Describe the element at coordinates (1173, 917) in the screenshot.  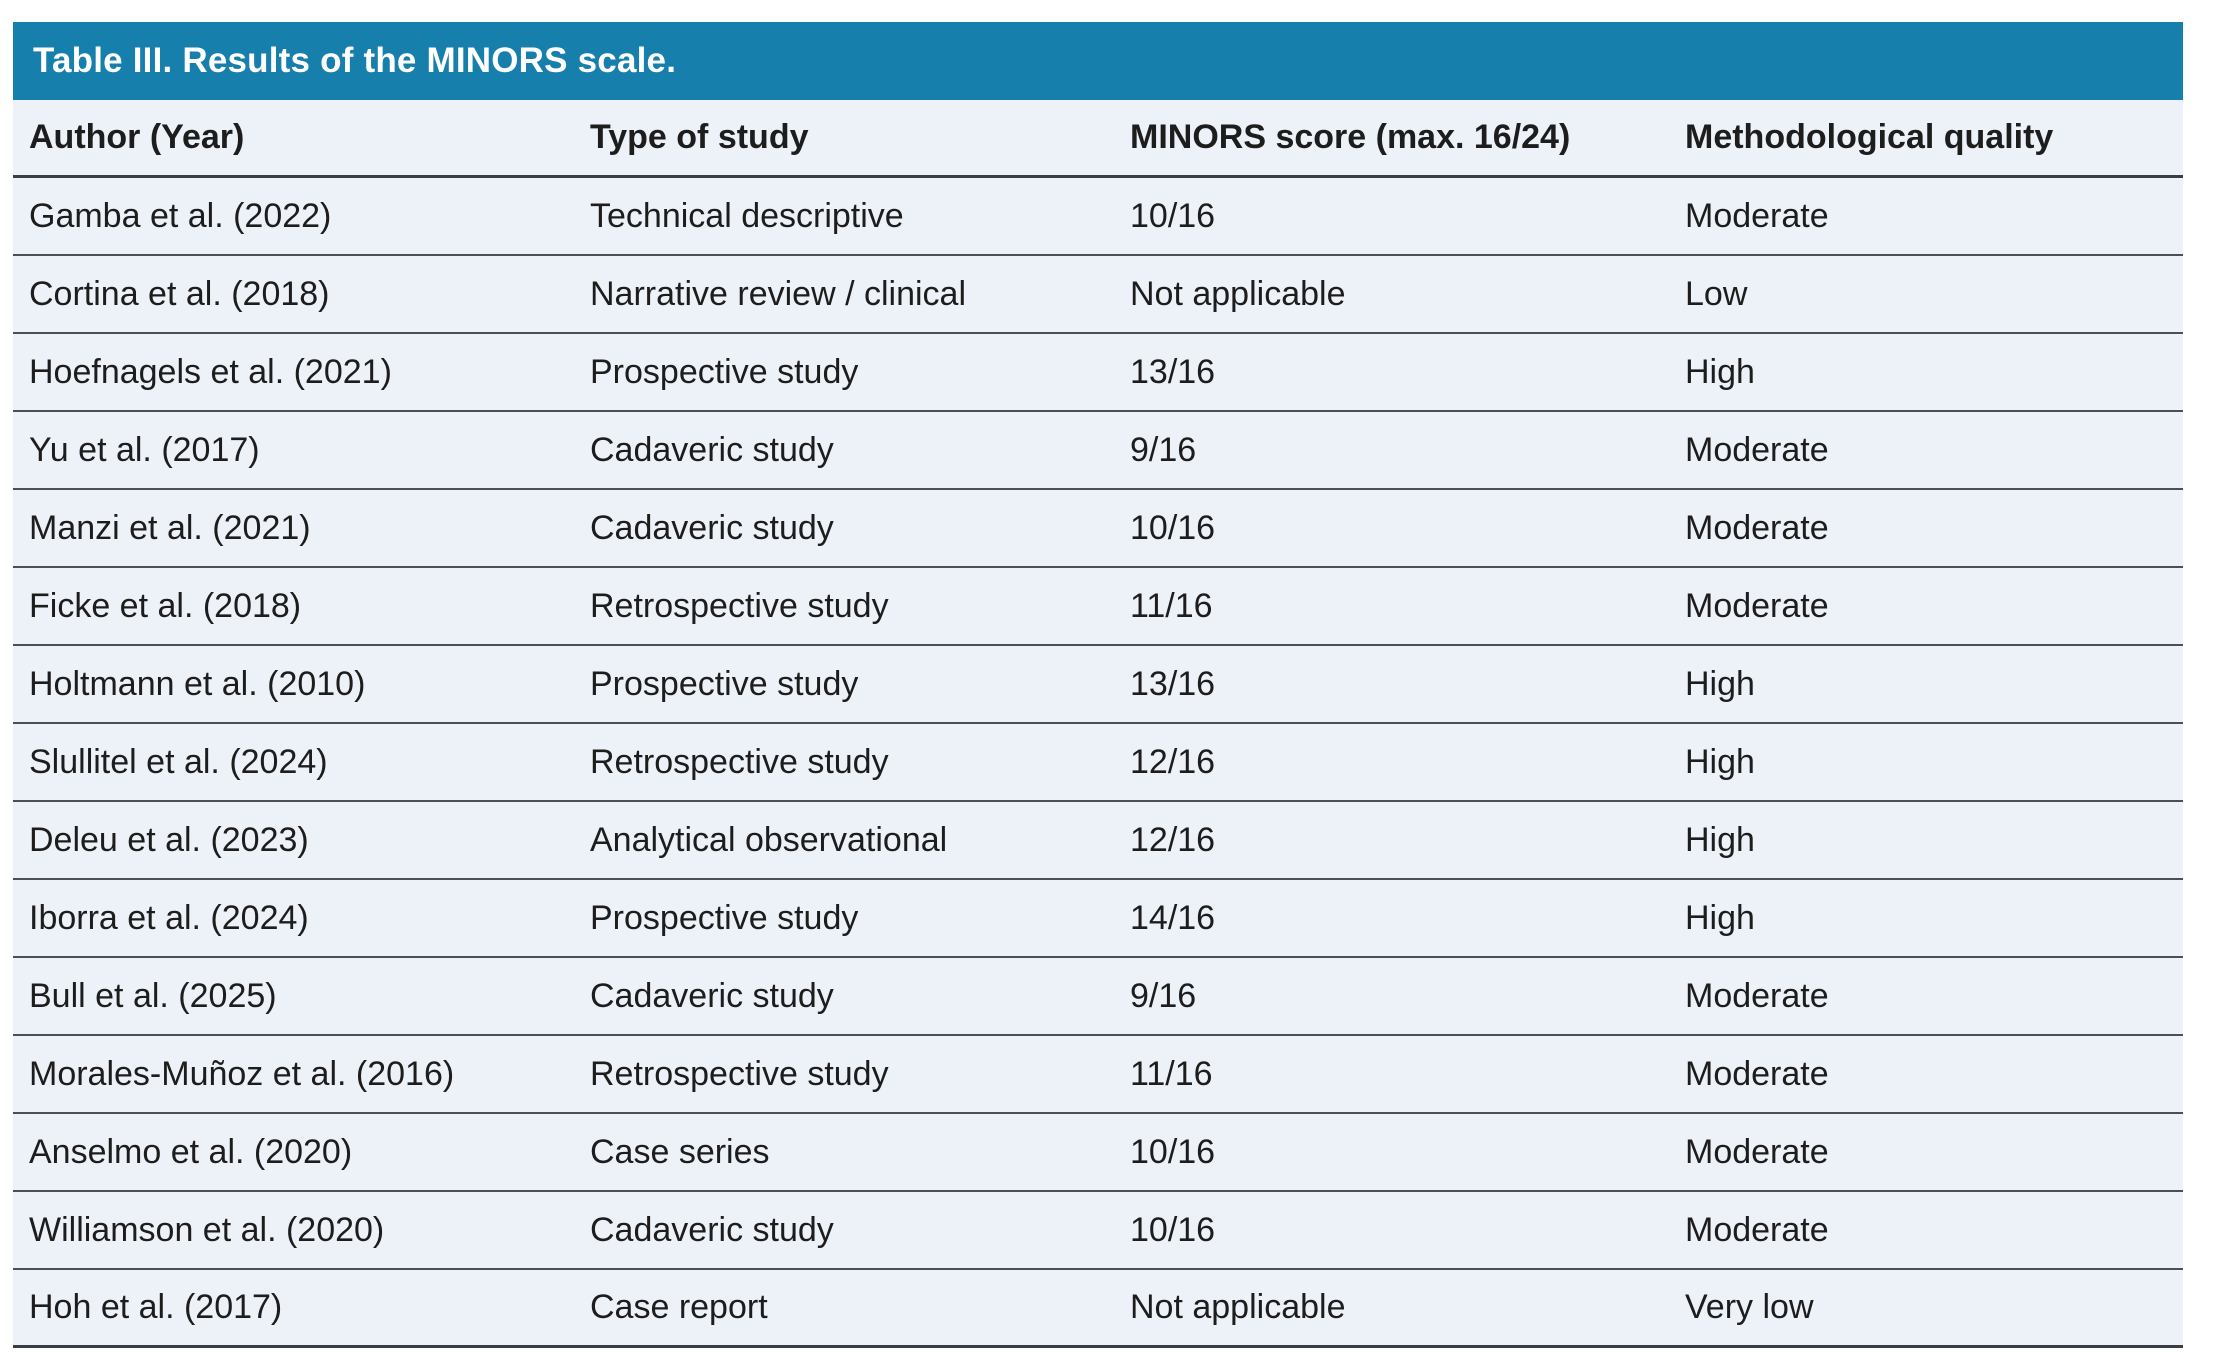
I see `cell-minors-score: 14/16` at that location.